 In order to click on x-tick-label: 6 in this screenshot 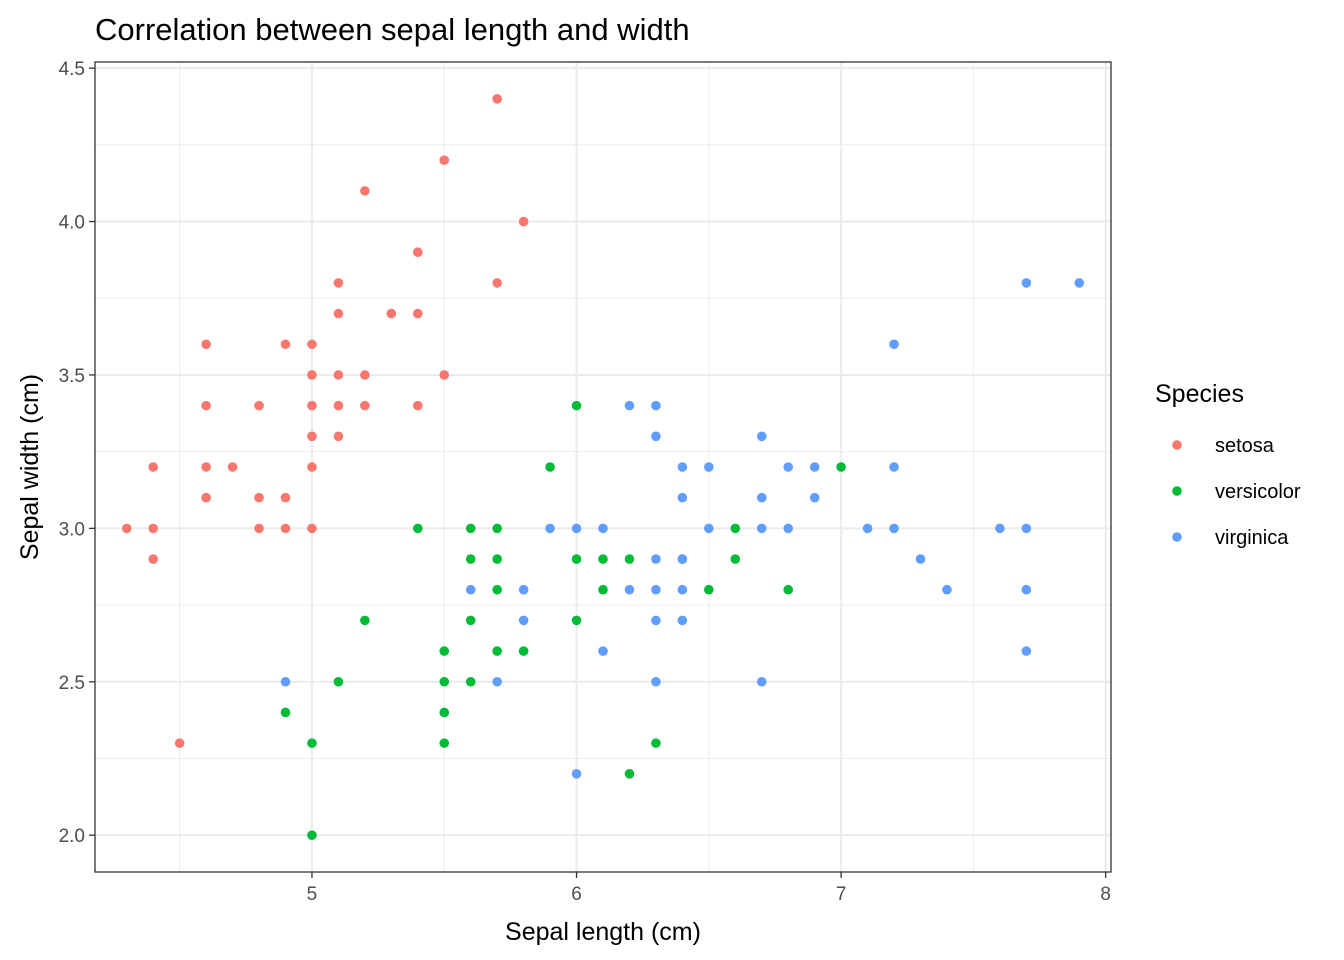, I will do `click(576, 894)`.